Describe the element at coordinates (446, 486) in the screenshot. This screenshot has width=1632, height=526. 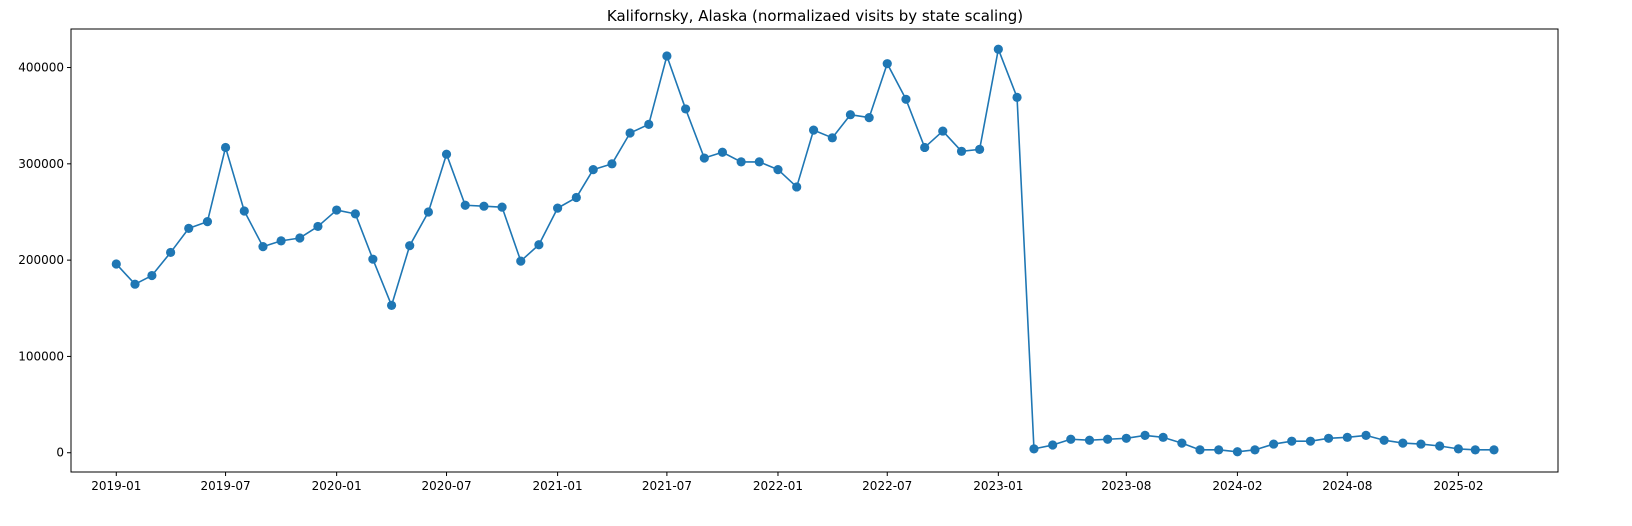
I see `x-tick-label: 2020-07` at that location.